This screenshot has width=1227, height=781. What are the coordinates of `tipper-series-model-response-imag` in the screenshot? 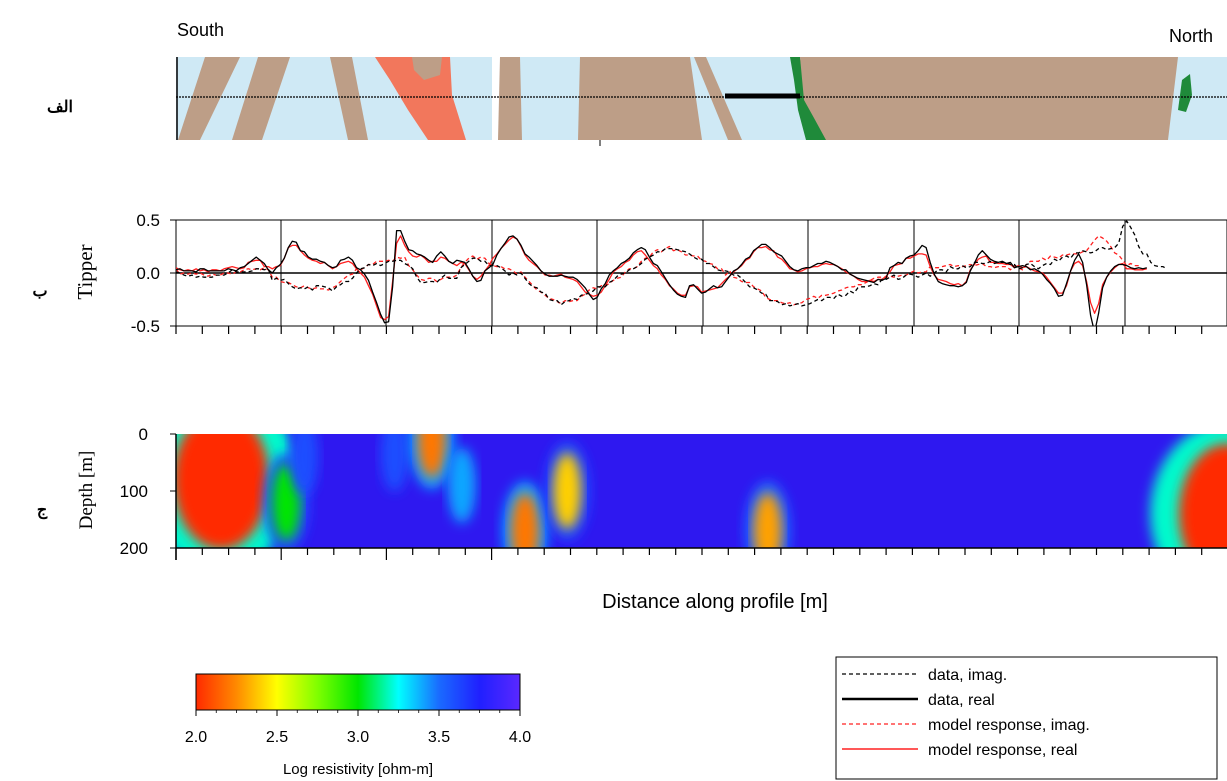 It's located at (657, 270).